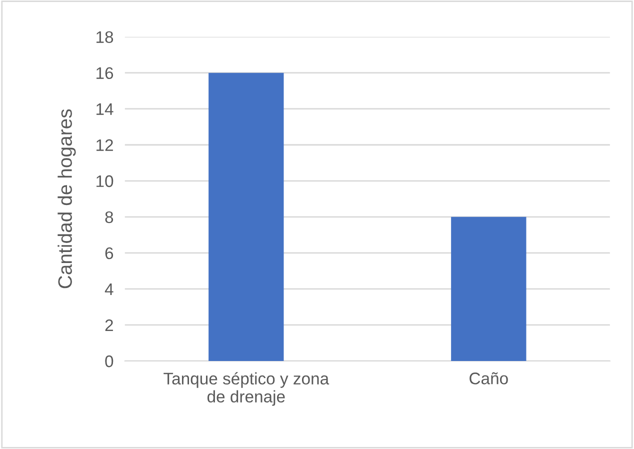 Image resolution: width=634 pixels, height=449 pixels. I want to click on y-tick-label: 0, so click(109, 361).